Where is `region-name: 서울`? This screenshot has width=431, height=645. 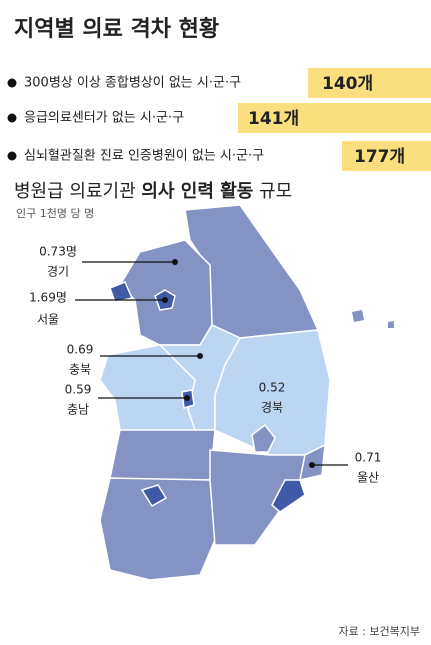
region-name: 서울 is located at coordinates (48, 320).